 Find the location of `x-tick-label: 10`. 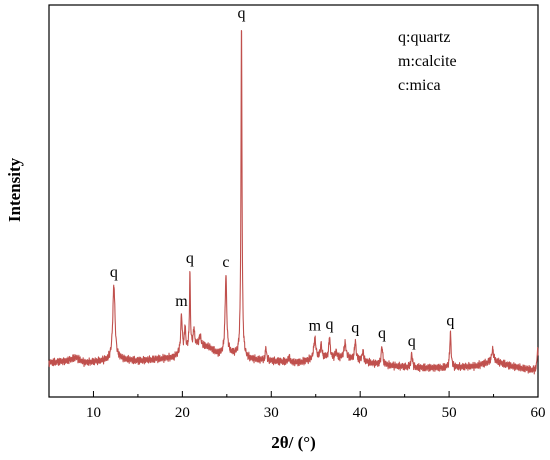

x-tick-label: 10 is located at coordinates (93, 413).